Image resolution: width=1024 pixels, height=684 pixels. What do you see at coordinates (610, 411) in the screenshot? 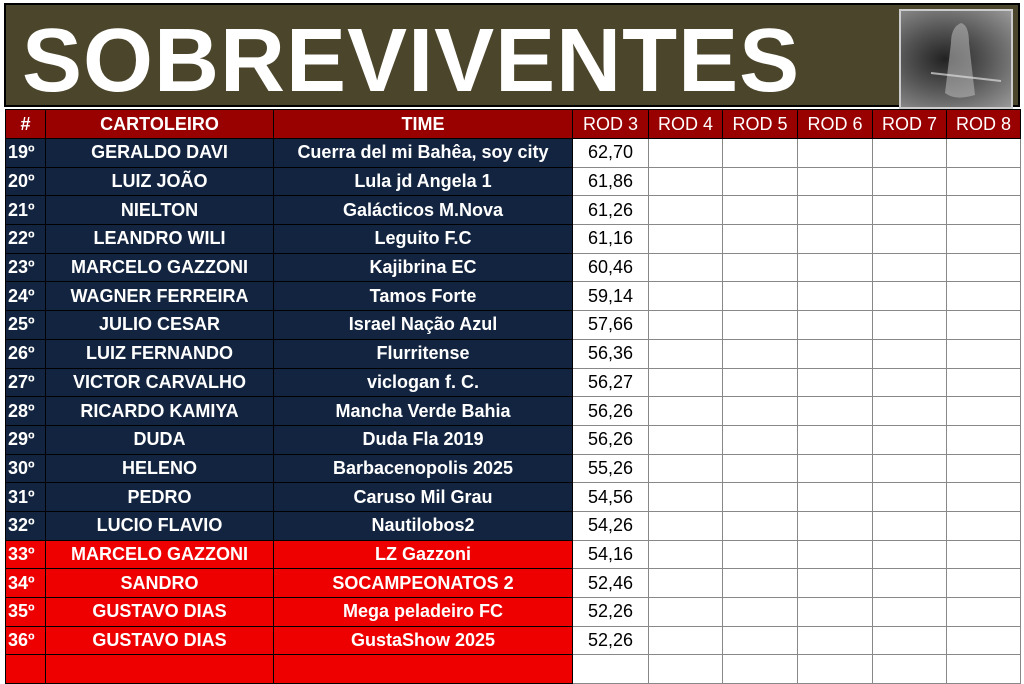
I see `rod3-cell: 56,26` at bounding box center [610, 411].